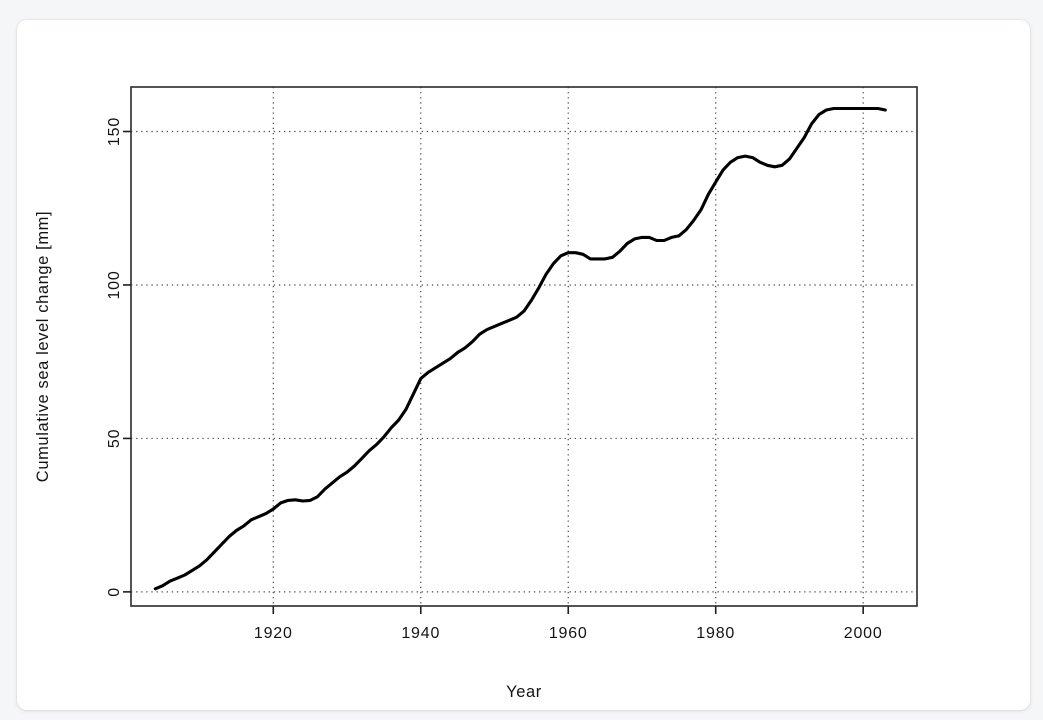 The image size is (1043, 720). I want to click on y-axis-title: Cumulative sea level change [mm], so click(43, 346).